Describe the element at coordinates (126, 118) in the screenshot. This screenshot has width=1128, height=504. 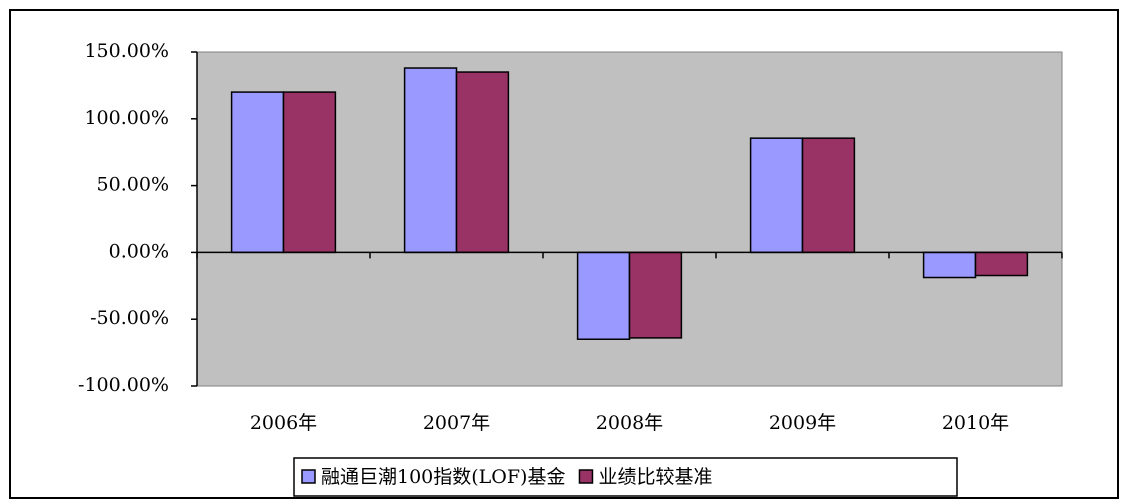
I see `y-tick-label: 100.00%` at that location.